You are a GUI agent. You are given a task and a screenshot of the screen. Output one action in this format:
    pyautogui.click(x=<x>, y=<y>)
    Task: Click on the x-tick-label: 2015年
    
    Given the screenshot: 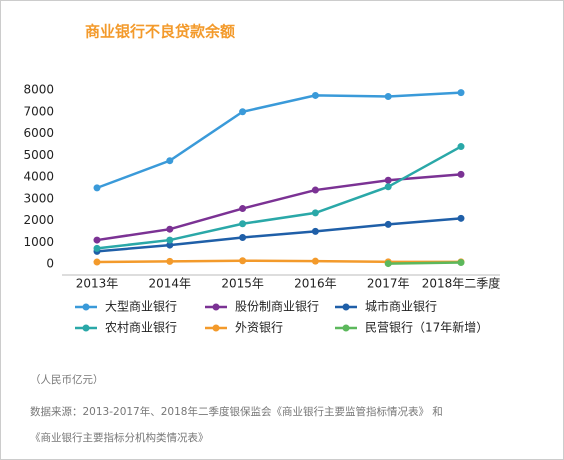 What is the action you would take?
    pyautogui.click(x=242, y=284)
    